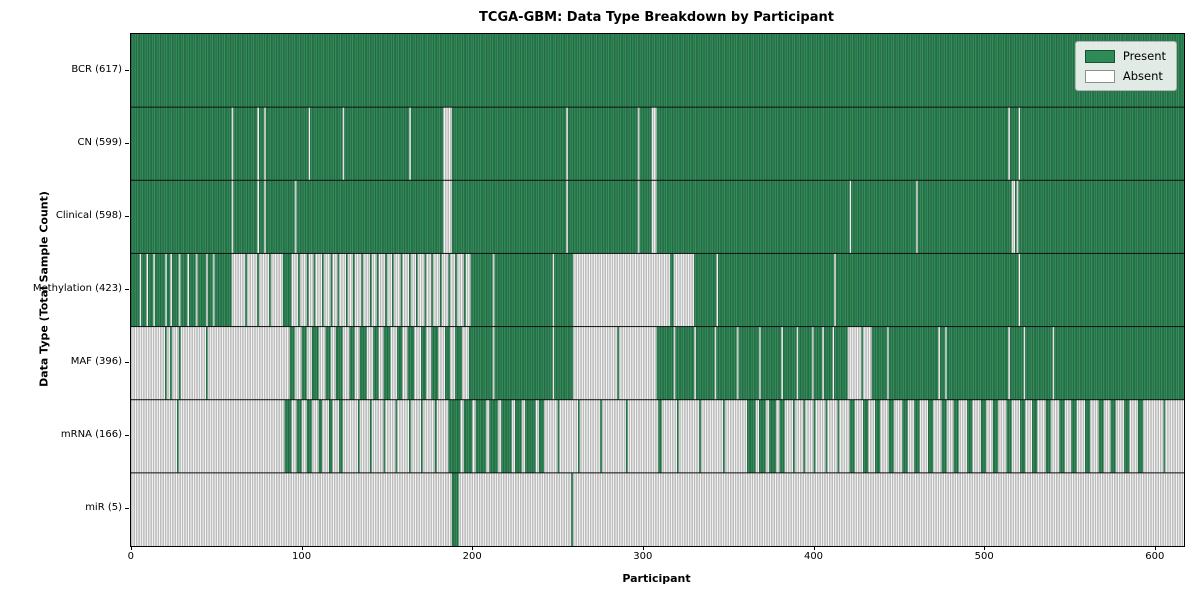  Describe the element at coordinates (88, 215) in the screenshot. I see `y-tick-label-Clinical: Clinical (598)` at that location.